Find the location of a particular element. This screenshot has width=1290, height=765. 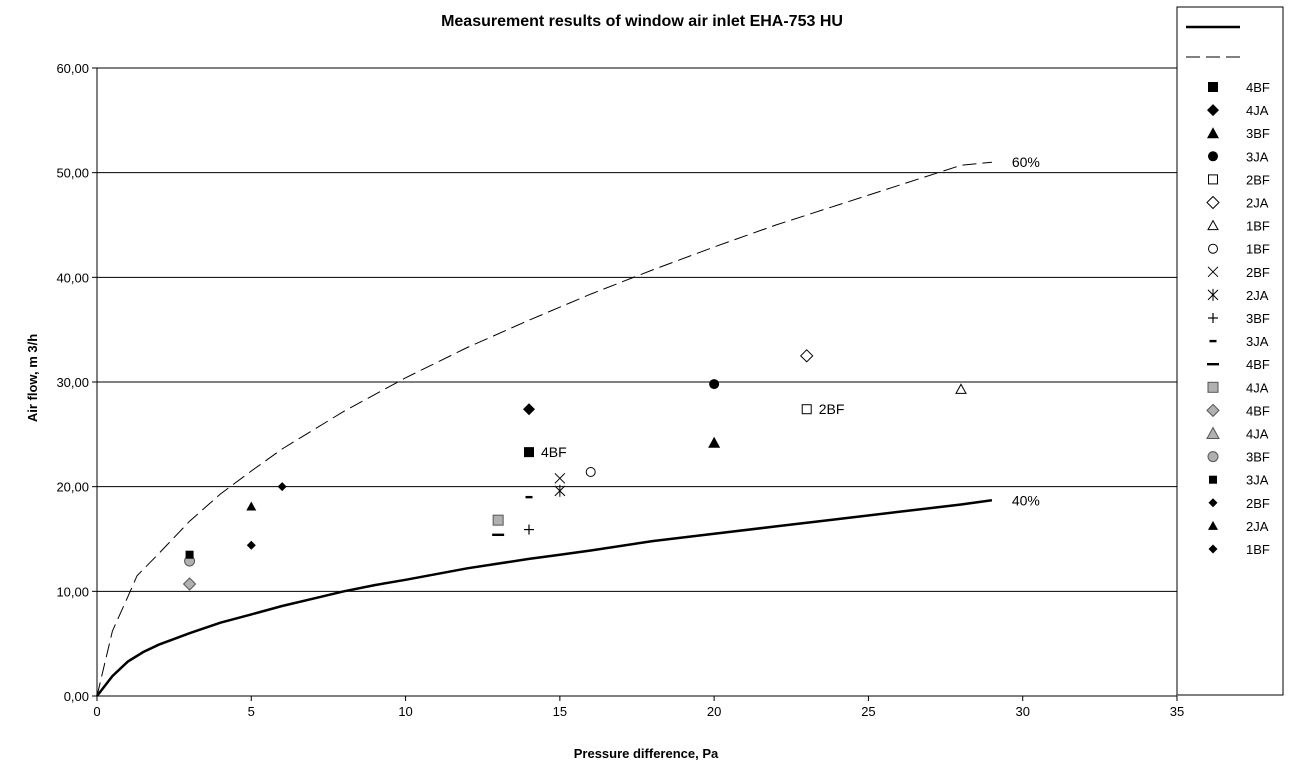

y-tick-label: 20,00 is located at coordinates (72, 487).